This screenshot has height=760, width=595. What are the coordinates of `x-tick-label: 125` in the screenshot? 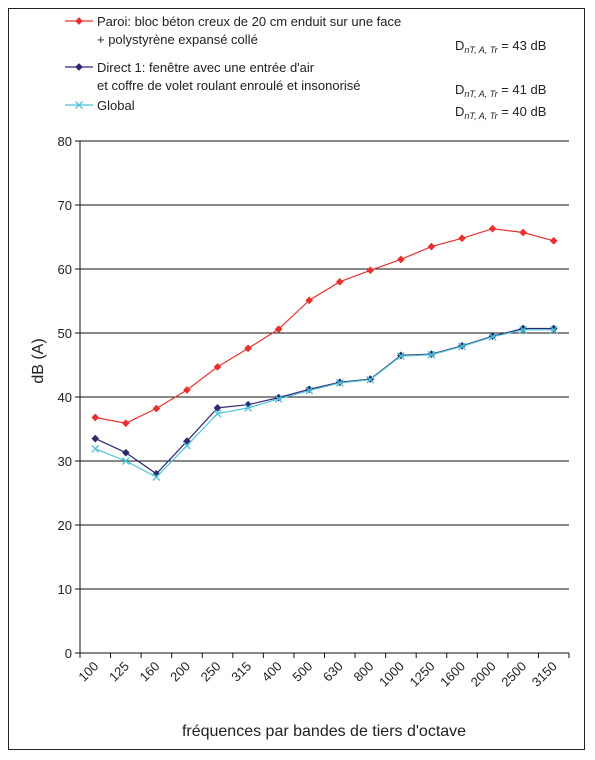 It's located at (119, 672).